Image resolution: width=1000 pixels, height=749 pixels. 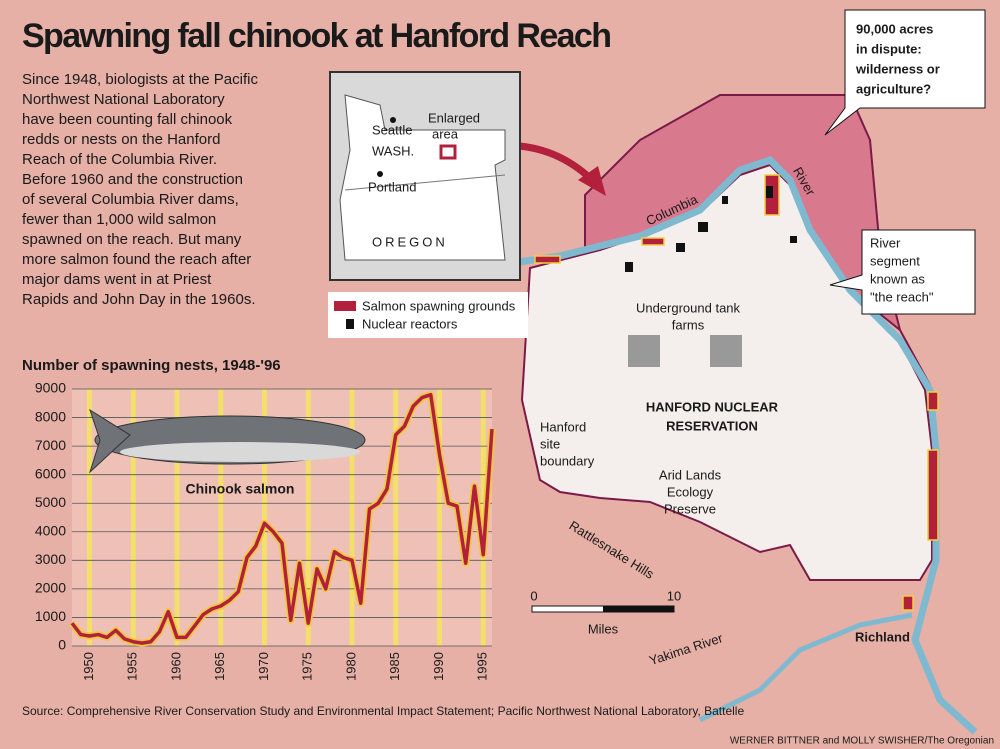 What do you see at coordinates (638, 609) in the screenshot?
I see `scale-bar` at bounding box center [638, 609].